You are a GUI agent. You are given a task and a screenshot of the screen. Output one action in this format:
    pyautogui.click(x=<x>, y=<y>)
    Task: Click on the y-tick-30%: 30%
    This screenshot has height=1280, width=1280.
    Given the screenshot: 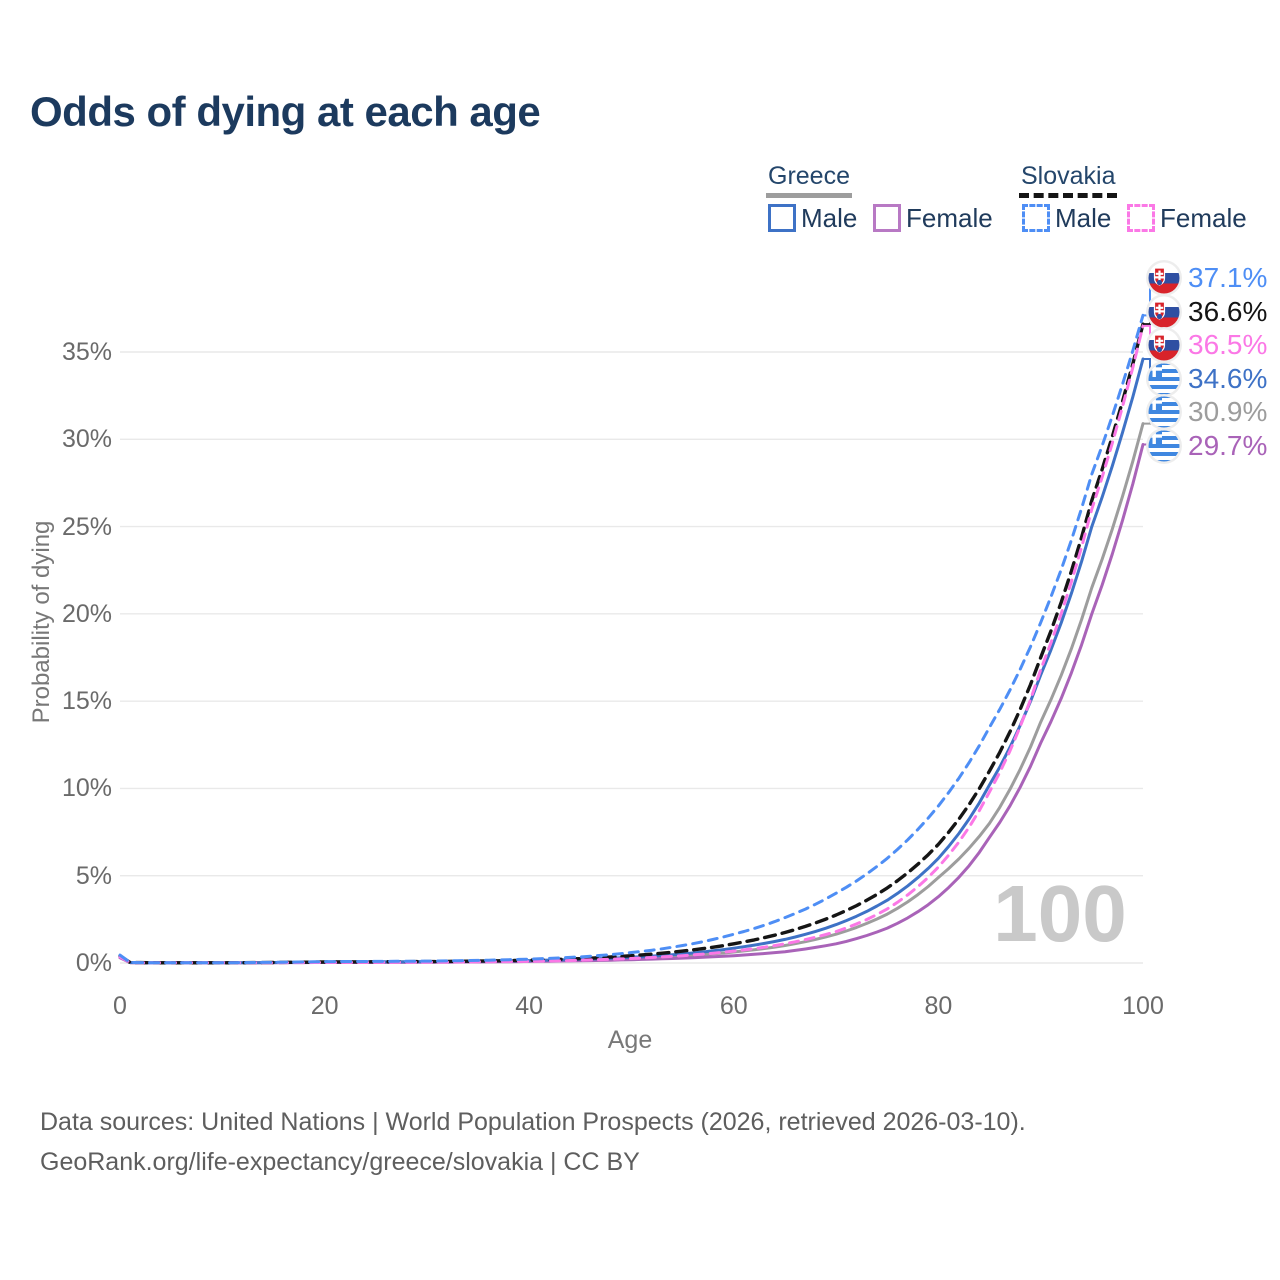 What is the action you would take?
    pyautogui.click(x=86, y=439)
    